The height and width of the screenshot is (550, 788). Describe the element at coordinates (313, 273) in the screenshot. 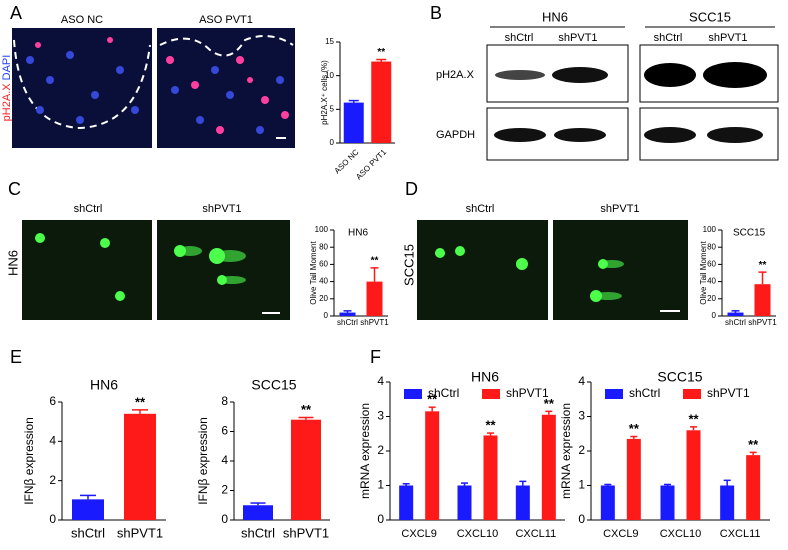

I see `y-axis-label: Olive Tail Moment` at that location.